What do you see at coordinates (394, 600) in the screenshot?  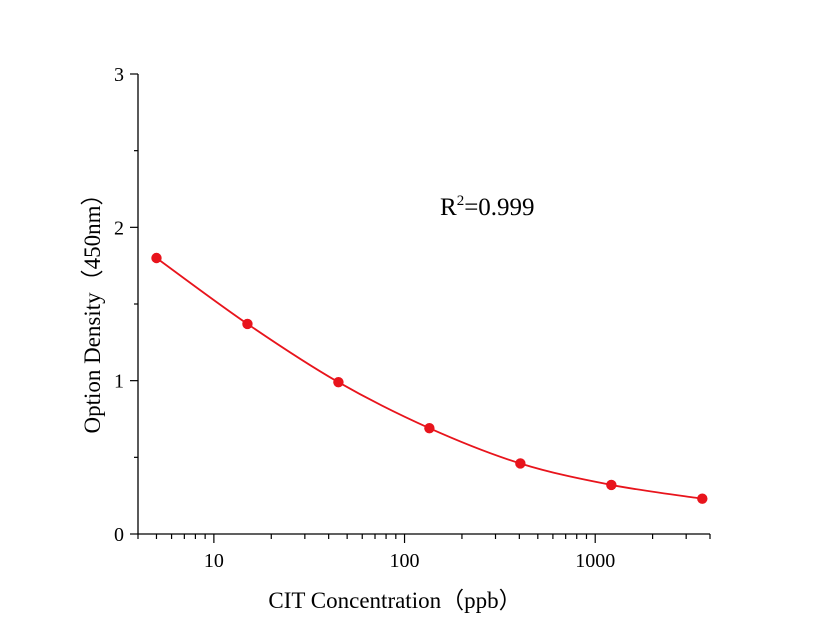 I see `x-axis-title: CIT Concentration（ppb）` at bounding box center [394, 600].